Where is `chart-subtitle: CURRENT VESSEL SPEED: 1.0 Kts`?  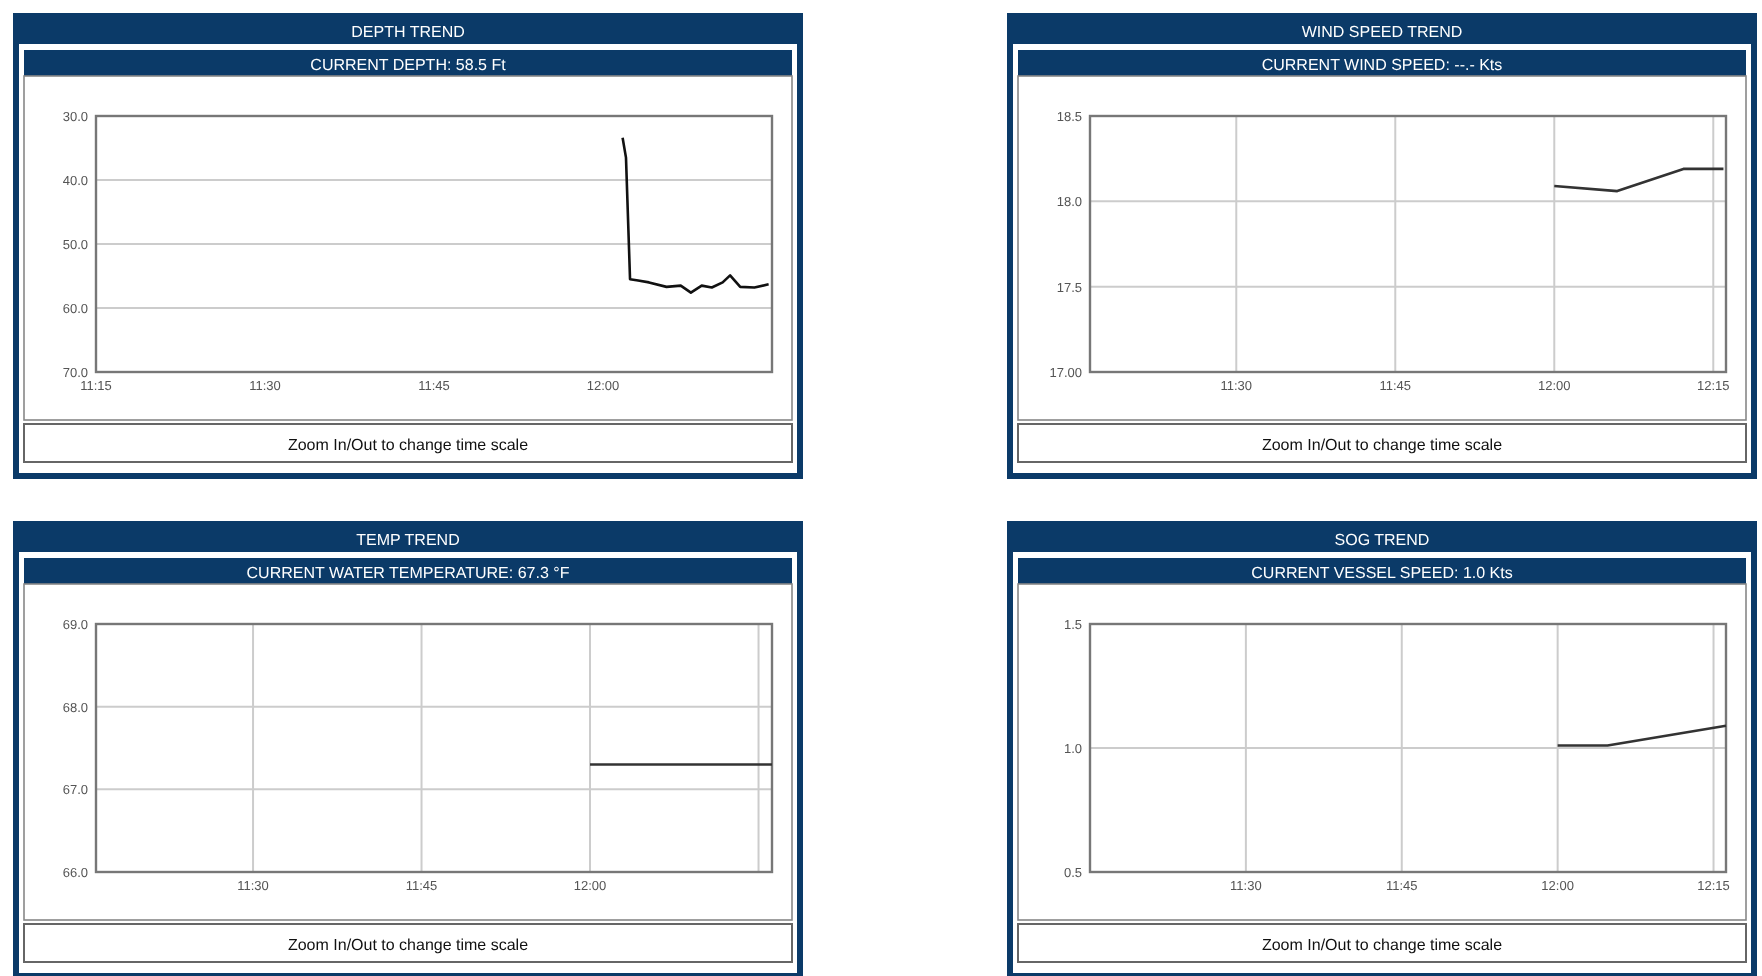 chart-subtitle: CURRENT VESSEL SPEED: 1.0 Kts is located at coordinates (1382, 573).